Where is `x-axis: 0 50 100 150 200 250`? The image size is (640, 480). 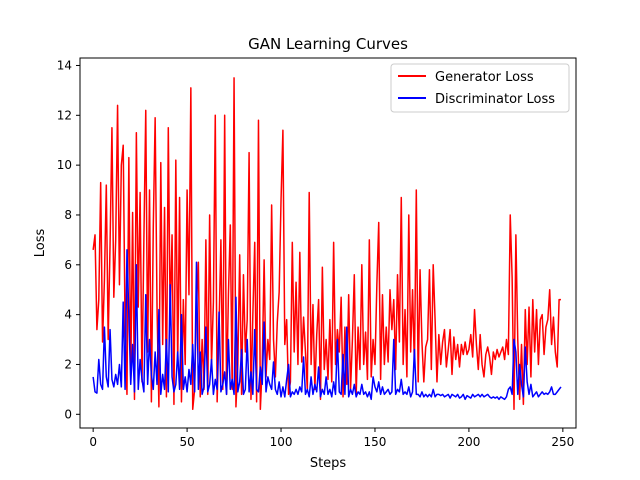
x-axis: 0 50 100 150 200 250 is located at coordinates (331, 438).